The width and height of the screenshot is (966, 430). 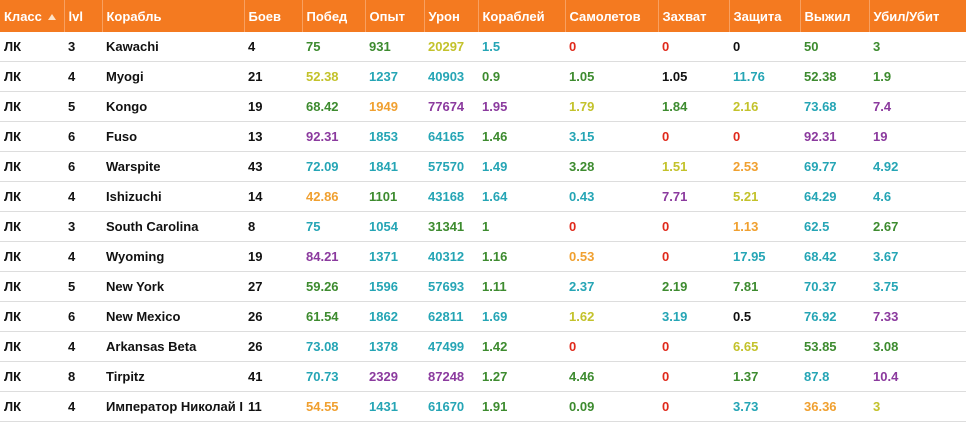 What do you see at coordinates (394, 166) in the screenshot?
I see `table-cell: 1841` at bounding box center [394, 166].